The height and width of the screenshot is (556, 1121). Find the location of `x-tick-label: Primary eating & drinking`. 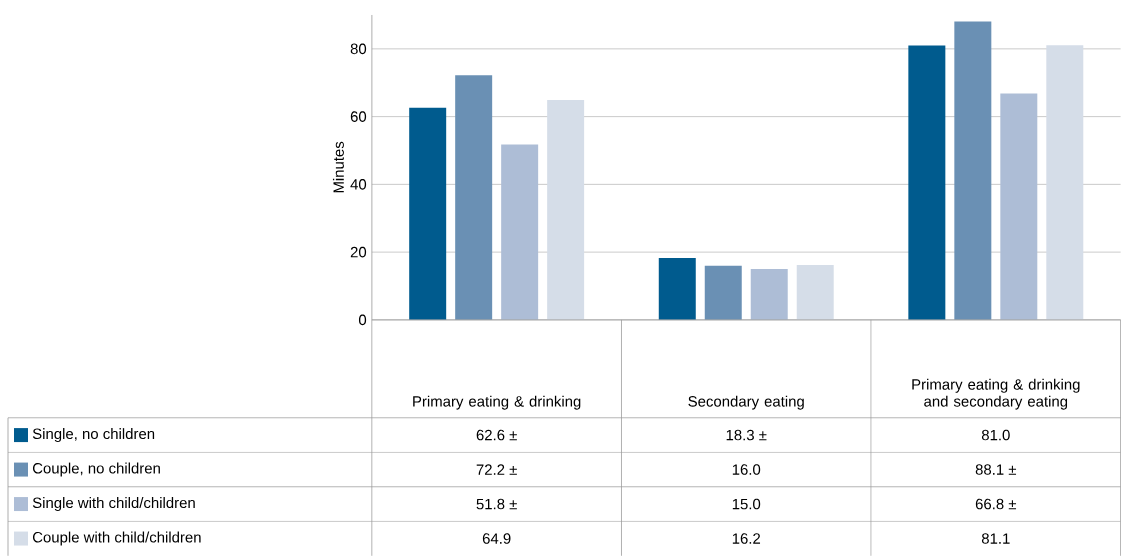

x-tick-label: Primary eating & drinking is located at coordinates (497, 402).